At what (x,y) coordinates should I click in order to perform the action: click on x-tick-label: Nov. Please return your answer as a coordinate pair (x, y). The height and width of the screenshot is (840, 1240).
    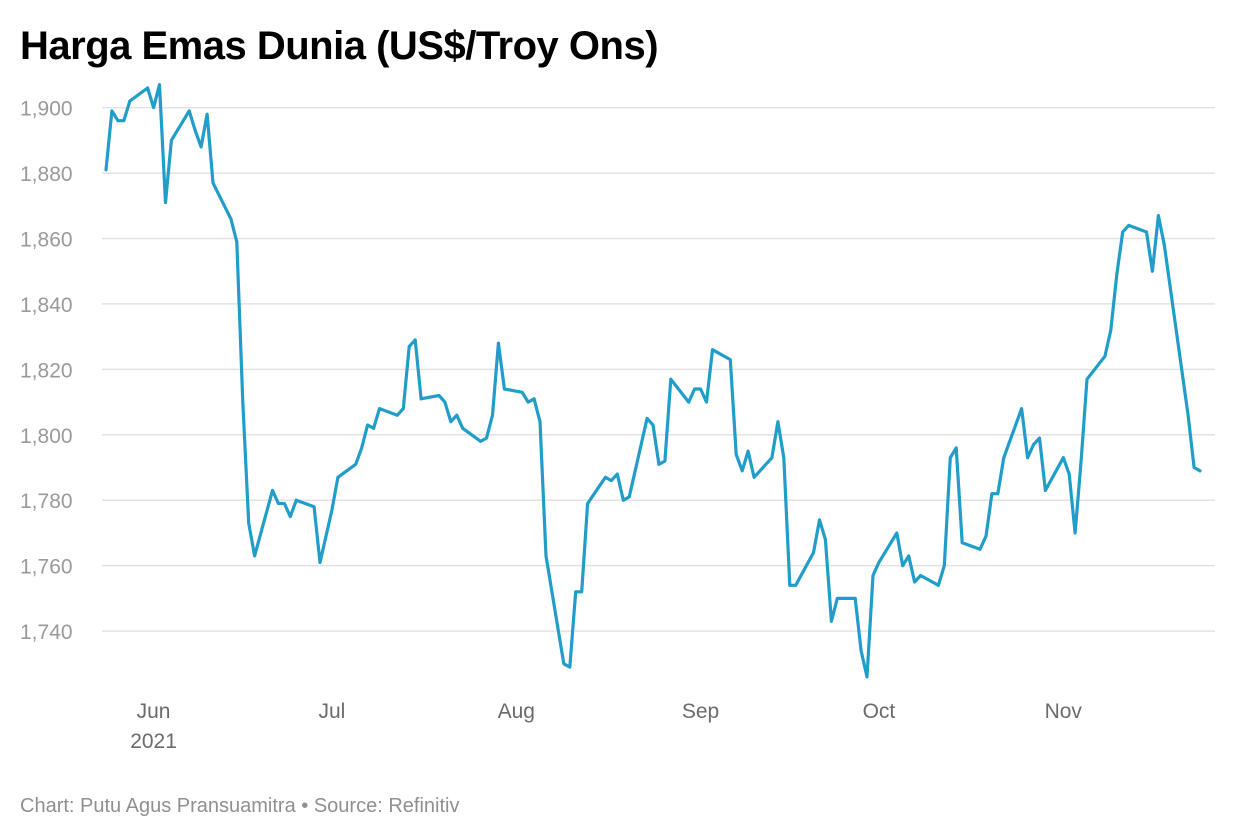
    Looking at the image, I should click on (1064, 711).